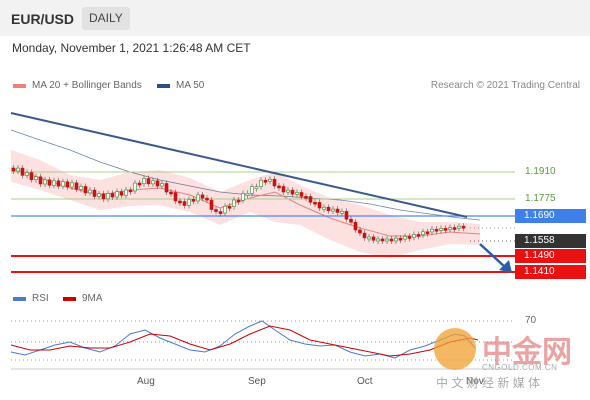 This screenshot has width=590, height=400. I want to click on ma20-label: MA 20 + Bollinger Bands, so click(87, 85).